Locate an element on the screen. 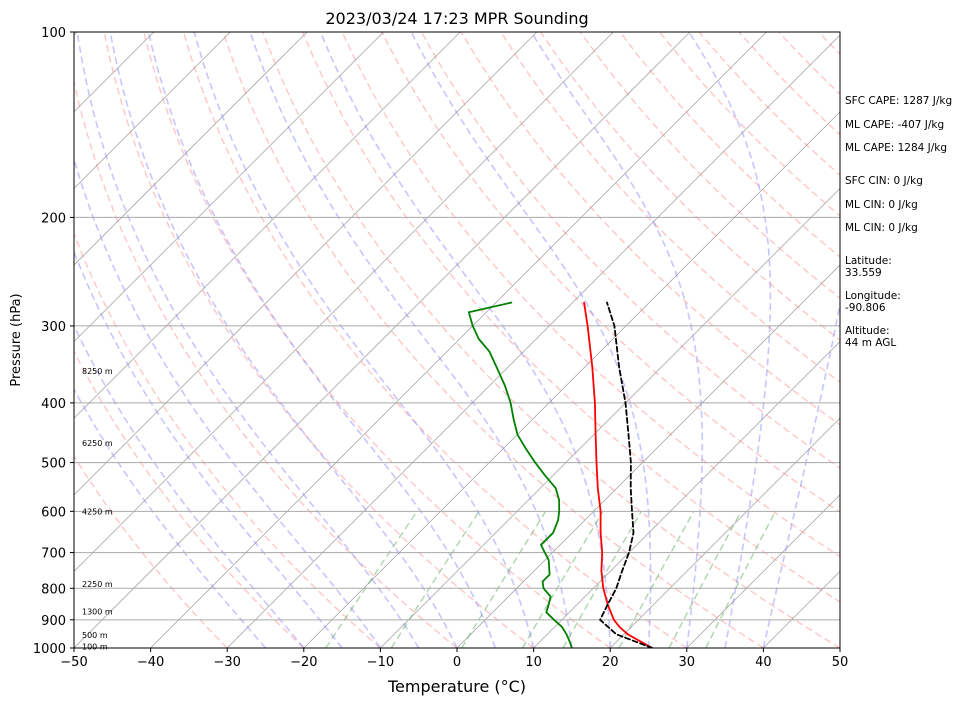  y-axis-ticks: 100 200 300 400 500 600 700 800 900 1000 is located at coordinates (53, 341).